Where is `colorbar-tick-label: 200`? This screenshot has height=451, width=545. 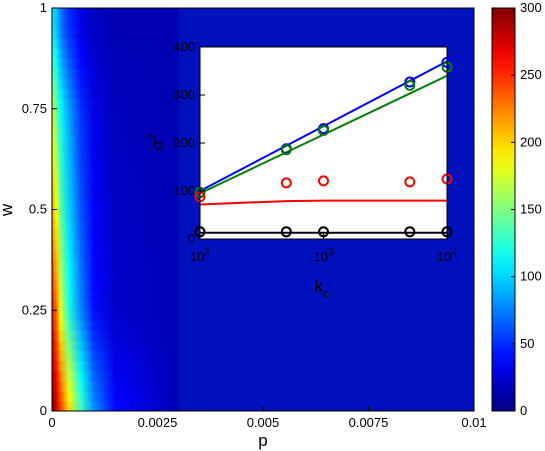
colorbar-tick-label: 200 is located at coordinates (531, 141).